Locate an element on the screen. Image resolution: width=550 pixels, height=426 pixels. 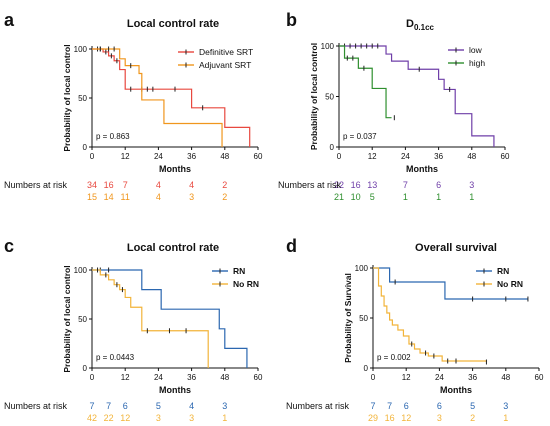
p-value: p = 0.0443 is located at coordinates (115, 357).